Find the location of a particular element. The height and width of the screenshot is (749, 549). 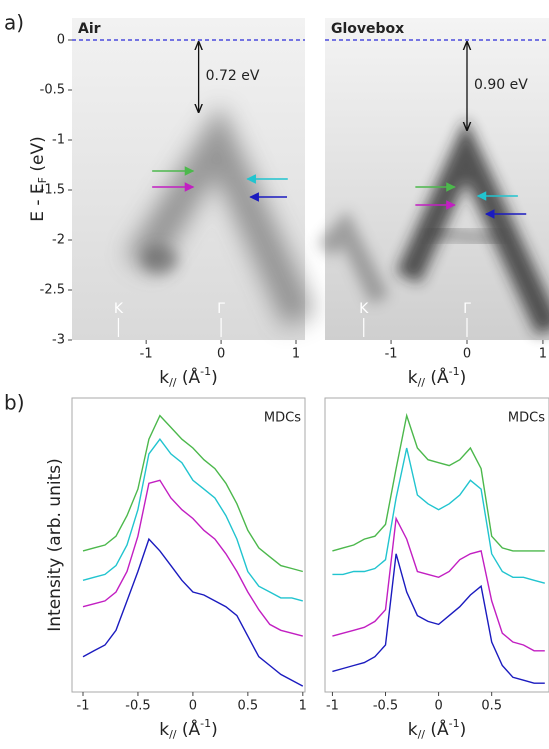

y-tick-label: -1 is located at coordinates (58, 140).